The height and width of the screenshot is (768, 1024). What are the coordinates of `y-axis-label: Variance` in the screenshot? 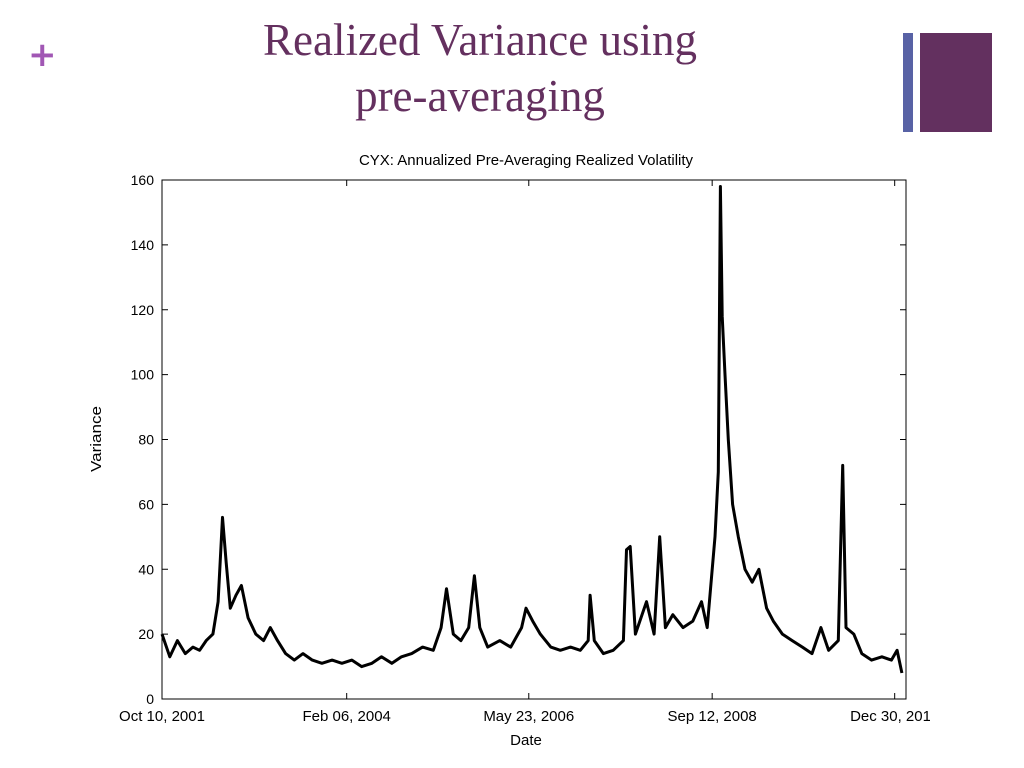 It's located at (96, 439).